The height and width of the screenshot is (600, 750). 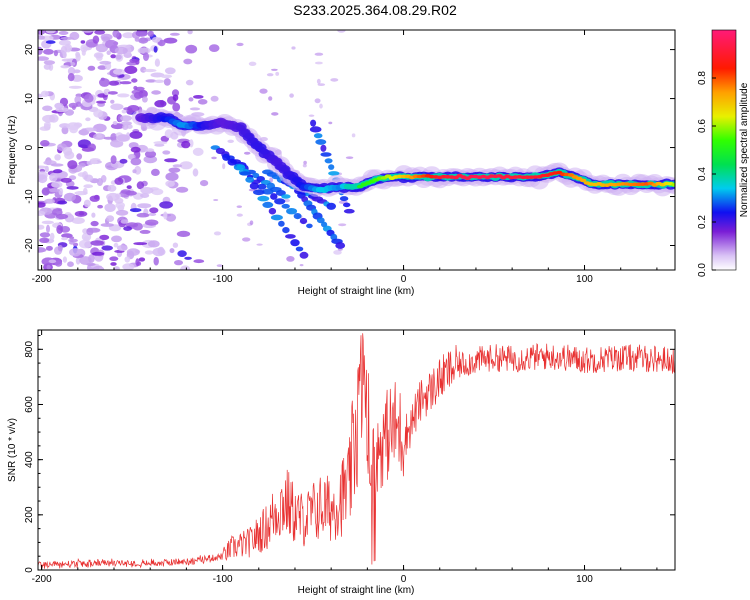 What do you see at coordinates (360, 186) in the screenshot?
I see `spectrogram-ridge` at bounding box center [360, 186].